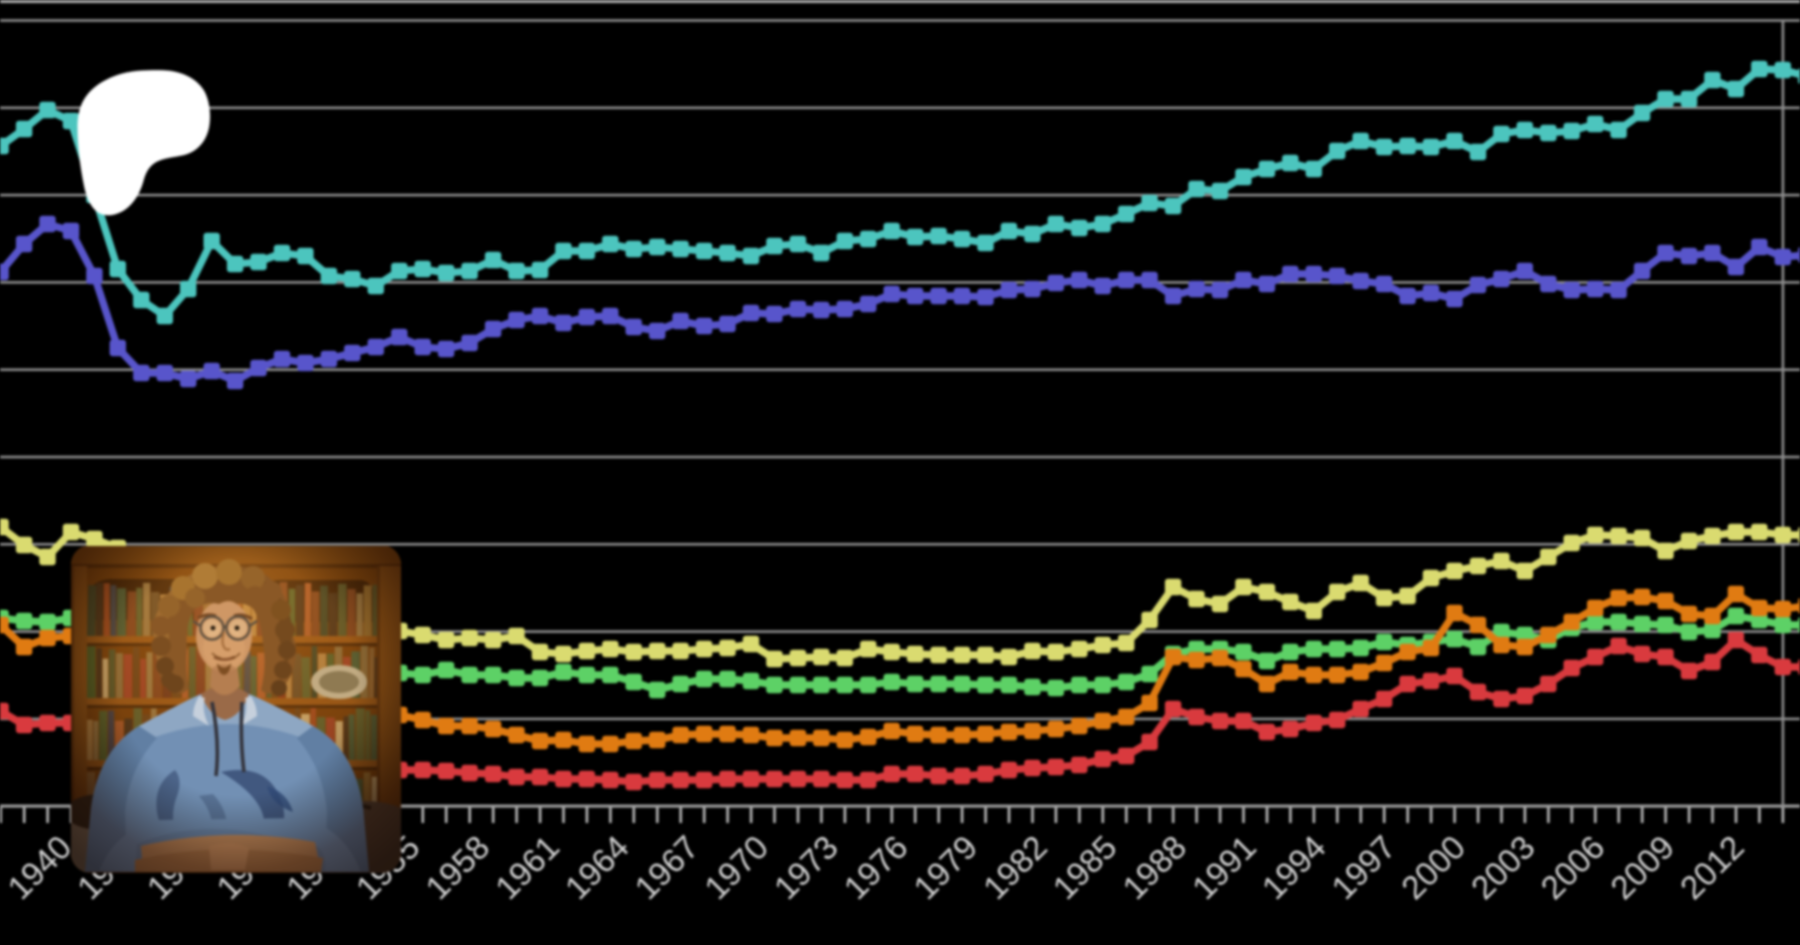  I want to click on svg-text: 1988, so click(1154, 867).